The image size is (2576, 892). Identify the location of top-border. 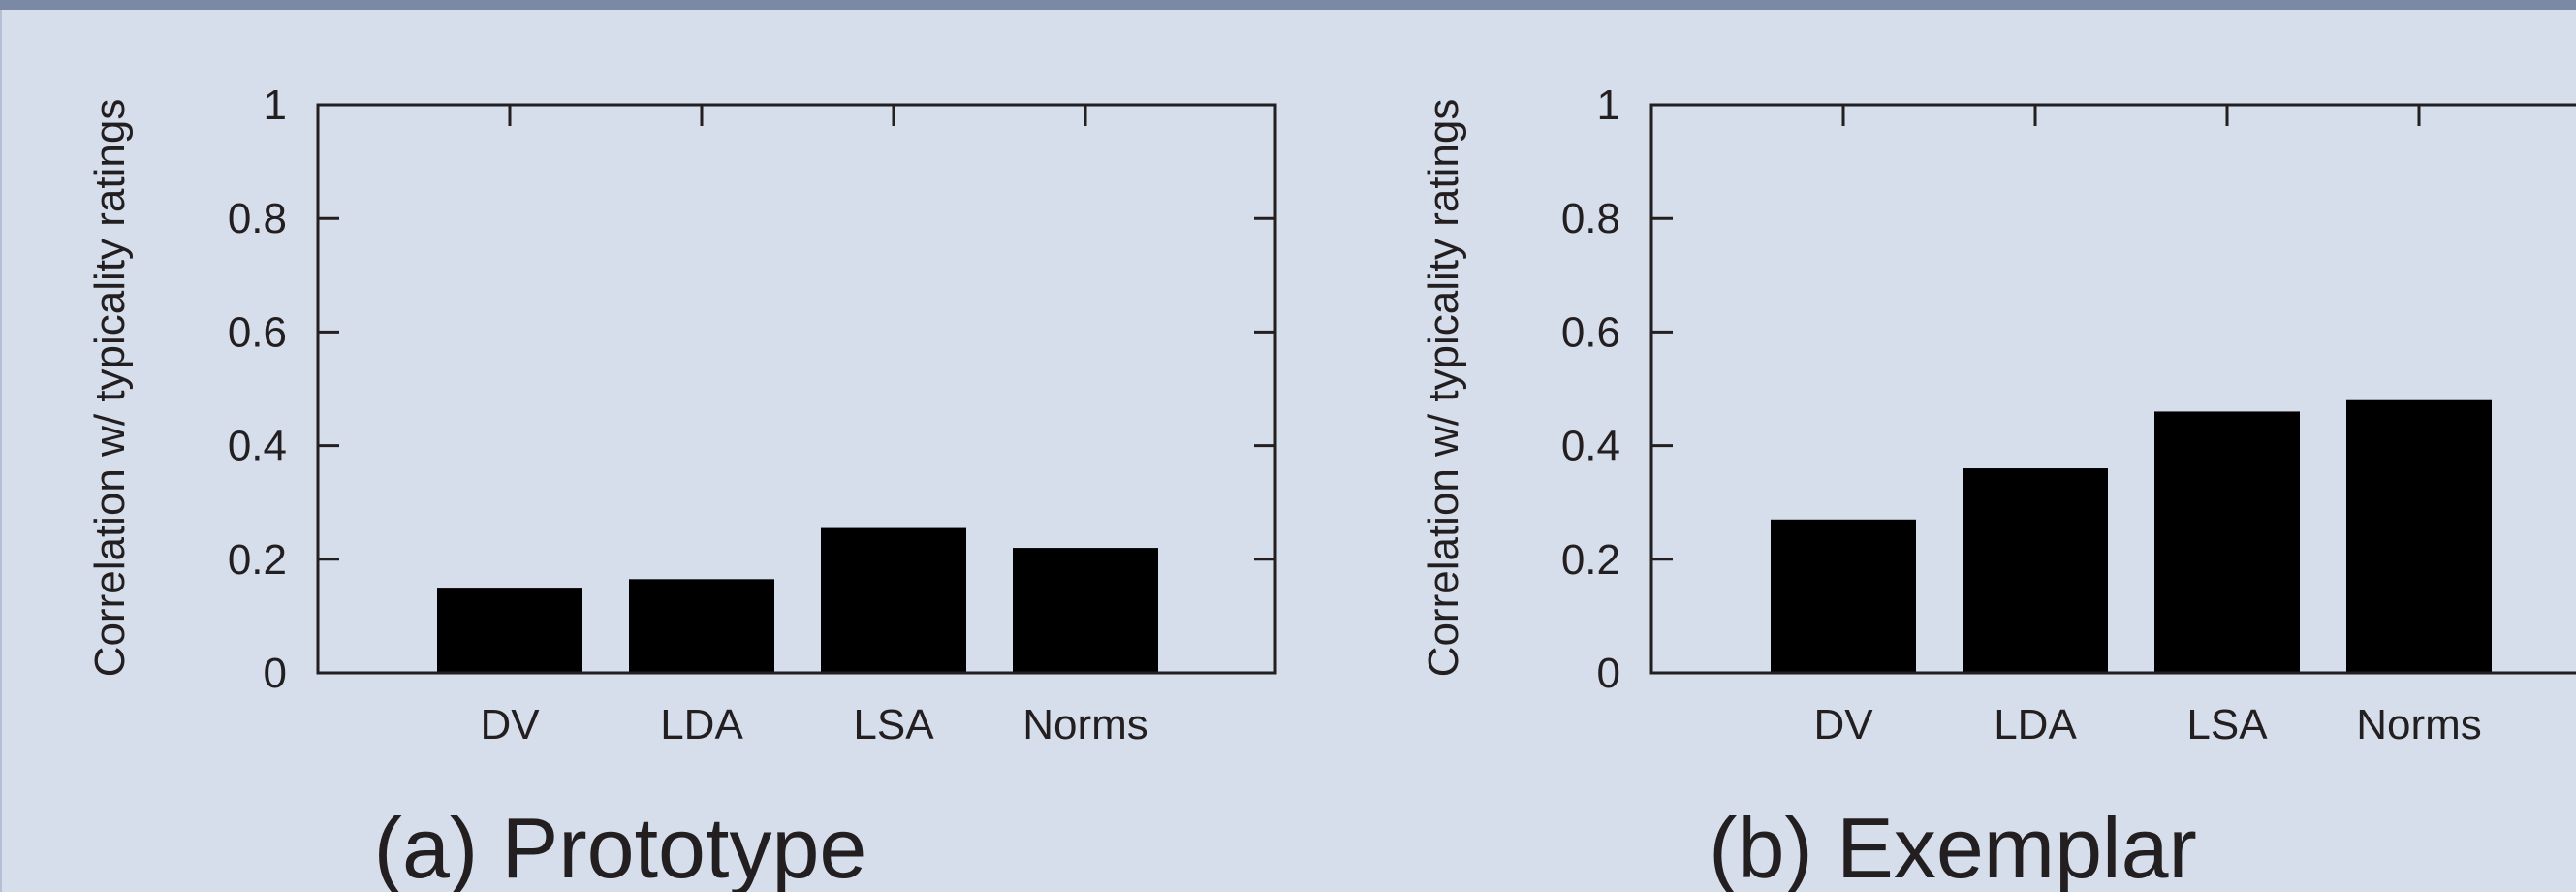
(1288, 5).